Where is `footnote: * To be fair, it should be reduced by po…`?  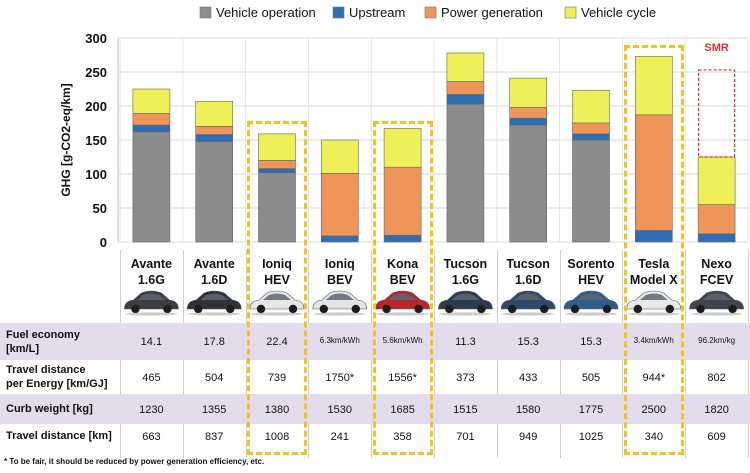 footnote: * To be fair, it should be reduced by po… is located at coordinates (134, 461).